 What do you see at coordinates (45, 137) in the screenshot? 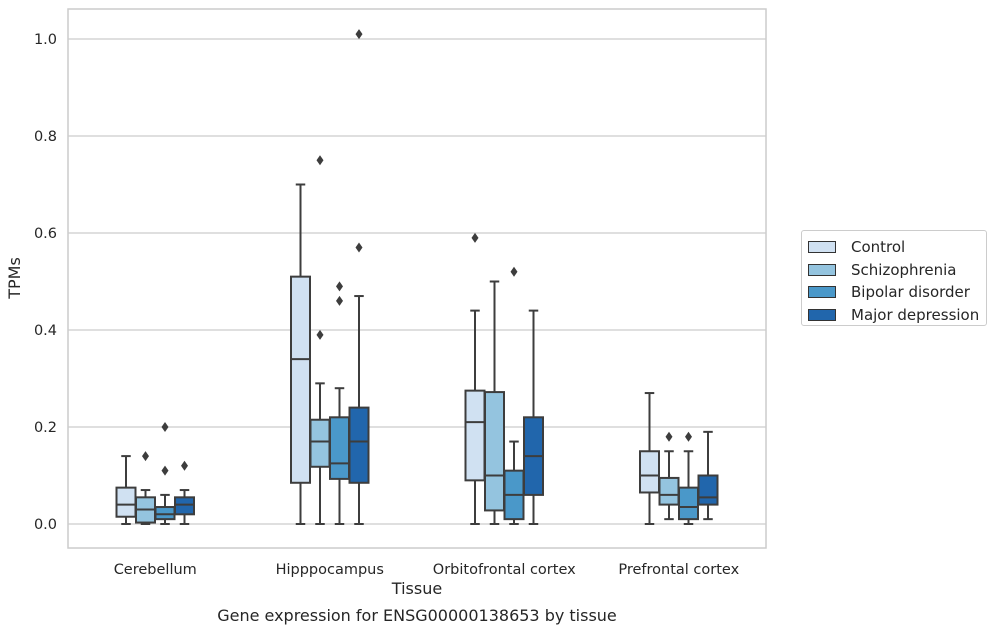
I see `y-tick-label: 0.8` at bounding box center [45, 137].